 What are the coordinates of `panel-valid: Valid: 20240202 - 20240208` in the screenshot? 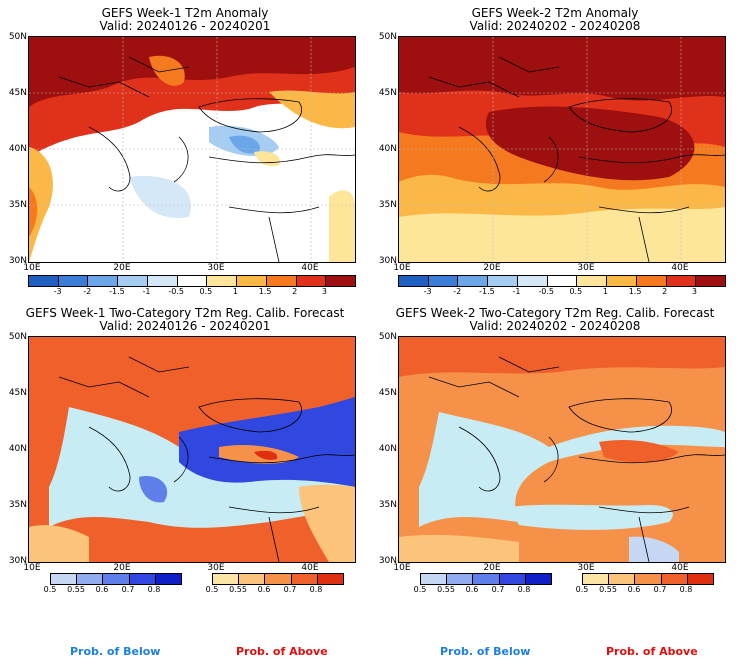 It's located at (555, 326).